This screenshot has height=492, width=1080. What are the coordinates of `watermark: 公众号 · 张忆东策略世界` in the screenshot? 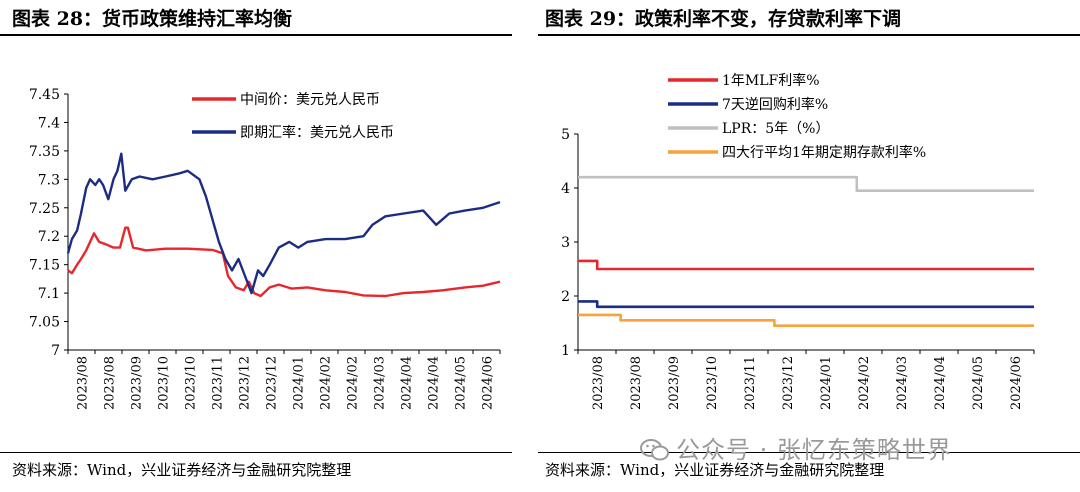 It's located at (796, 447).